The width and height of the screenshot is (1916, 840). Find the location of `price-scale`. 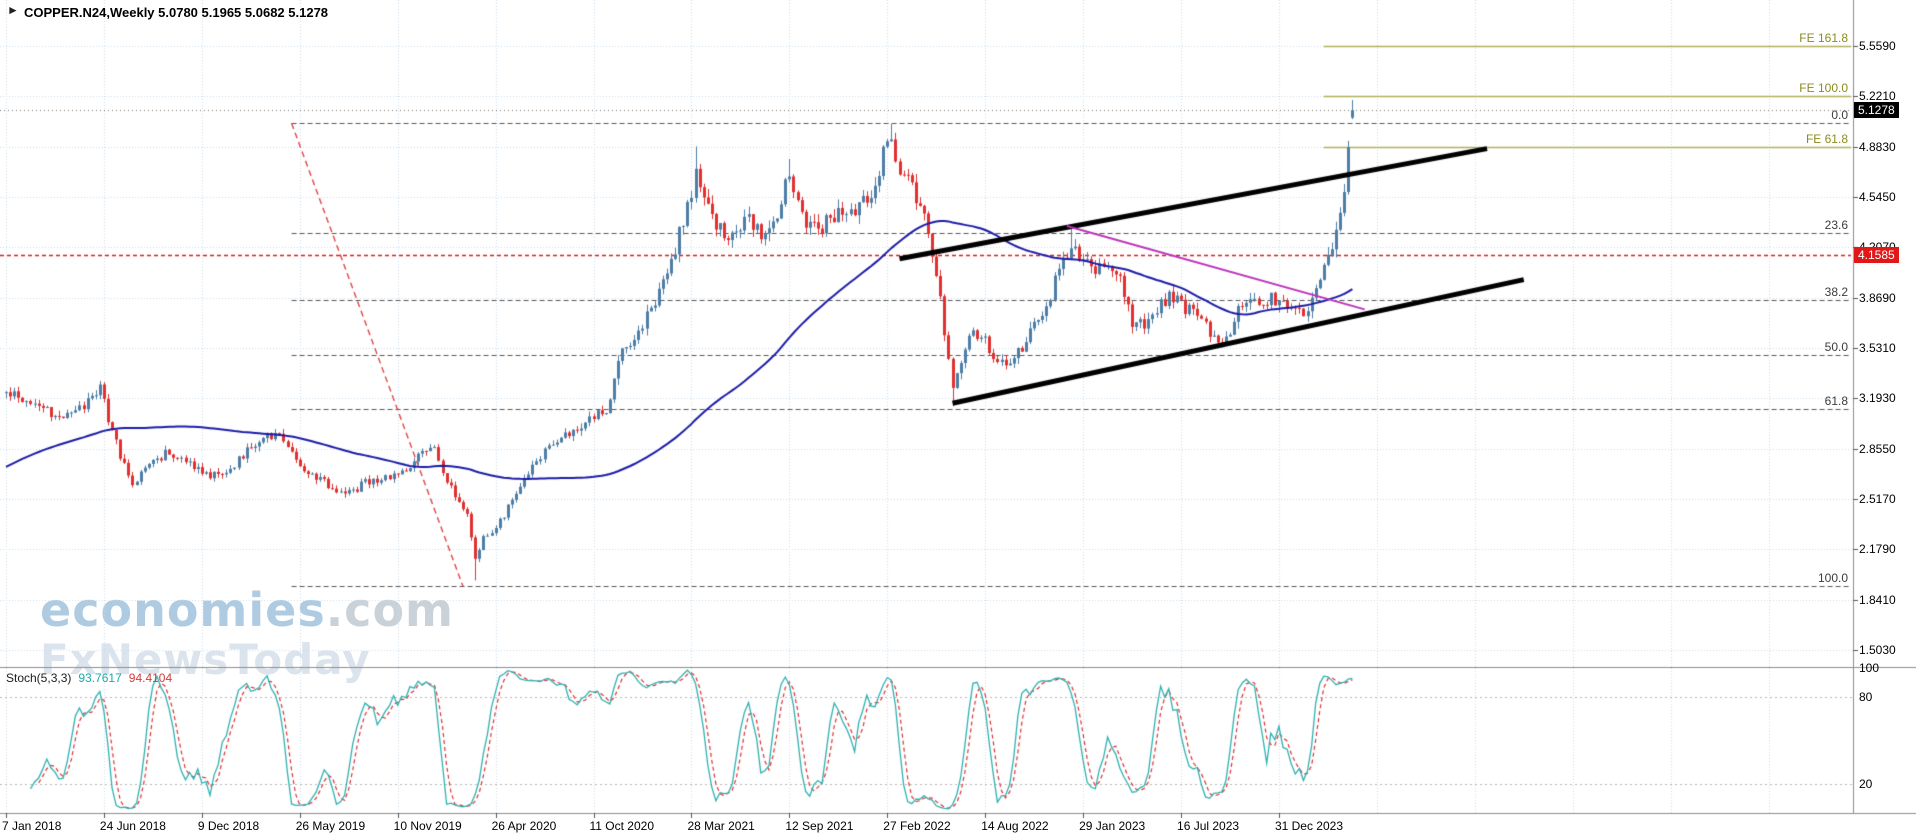

price-scale is located at coordinates (1885, 406).